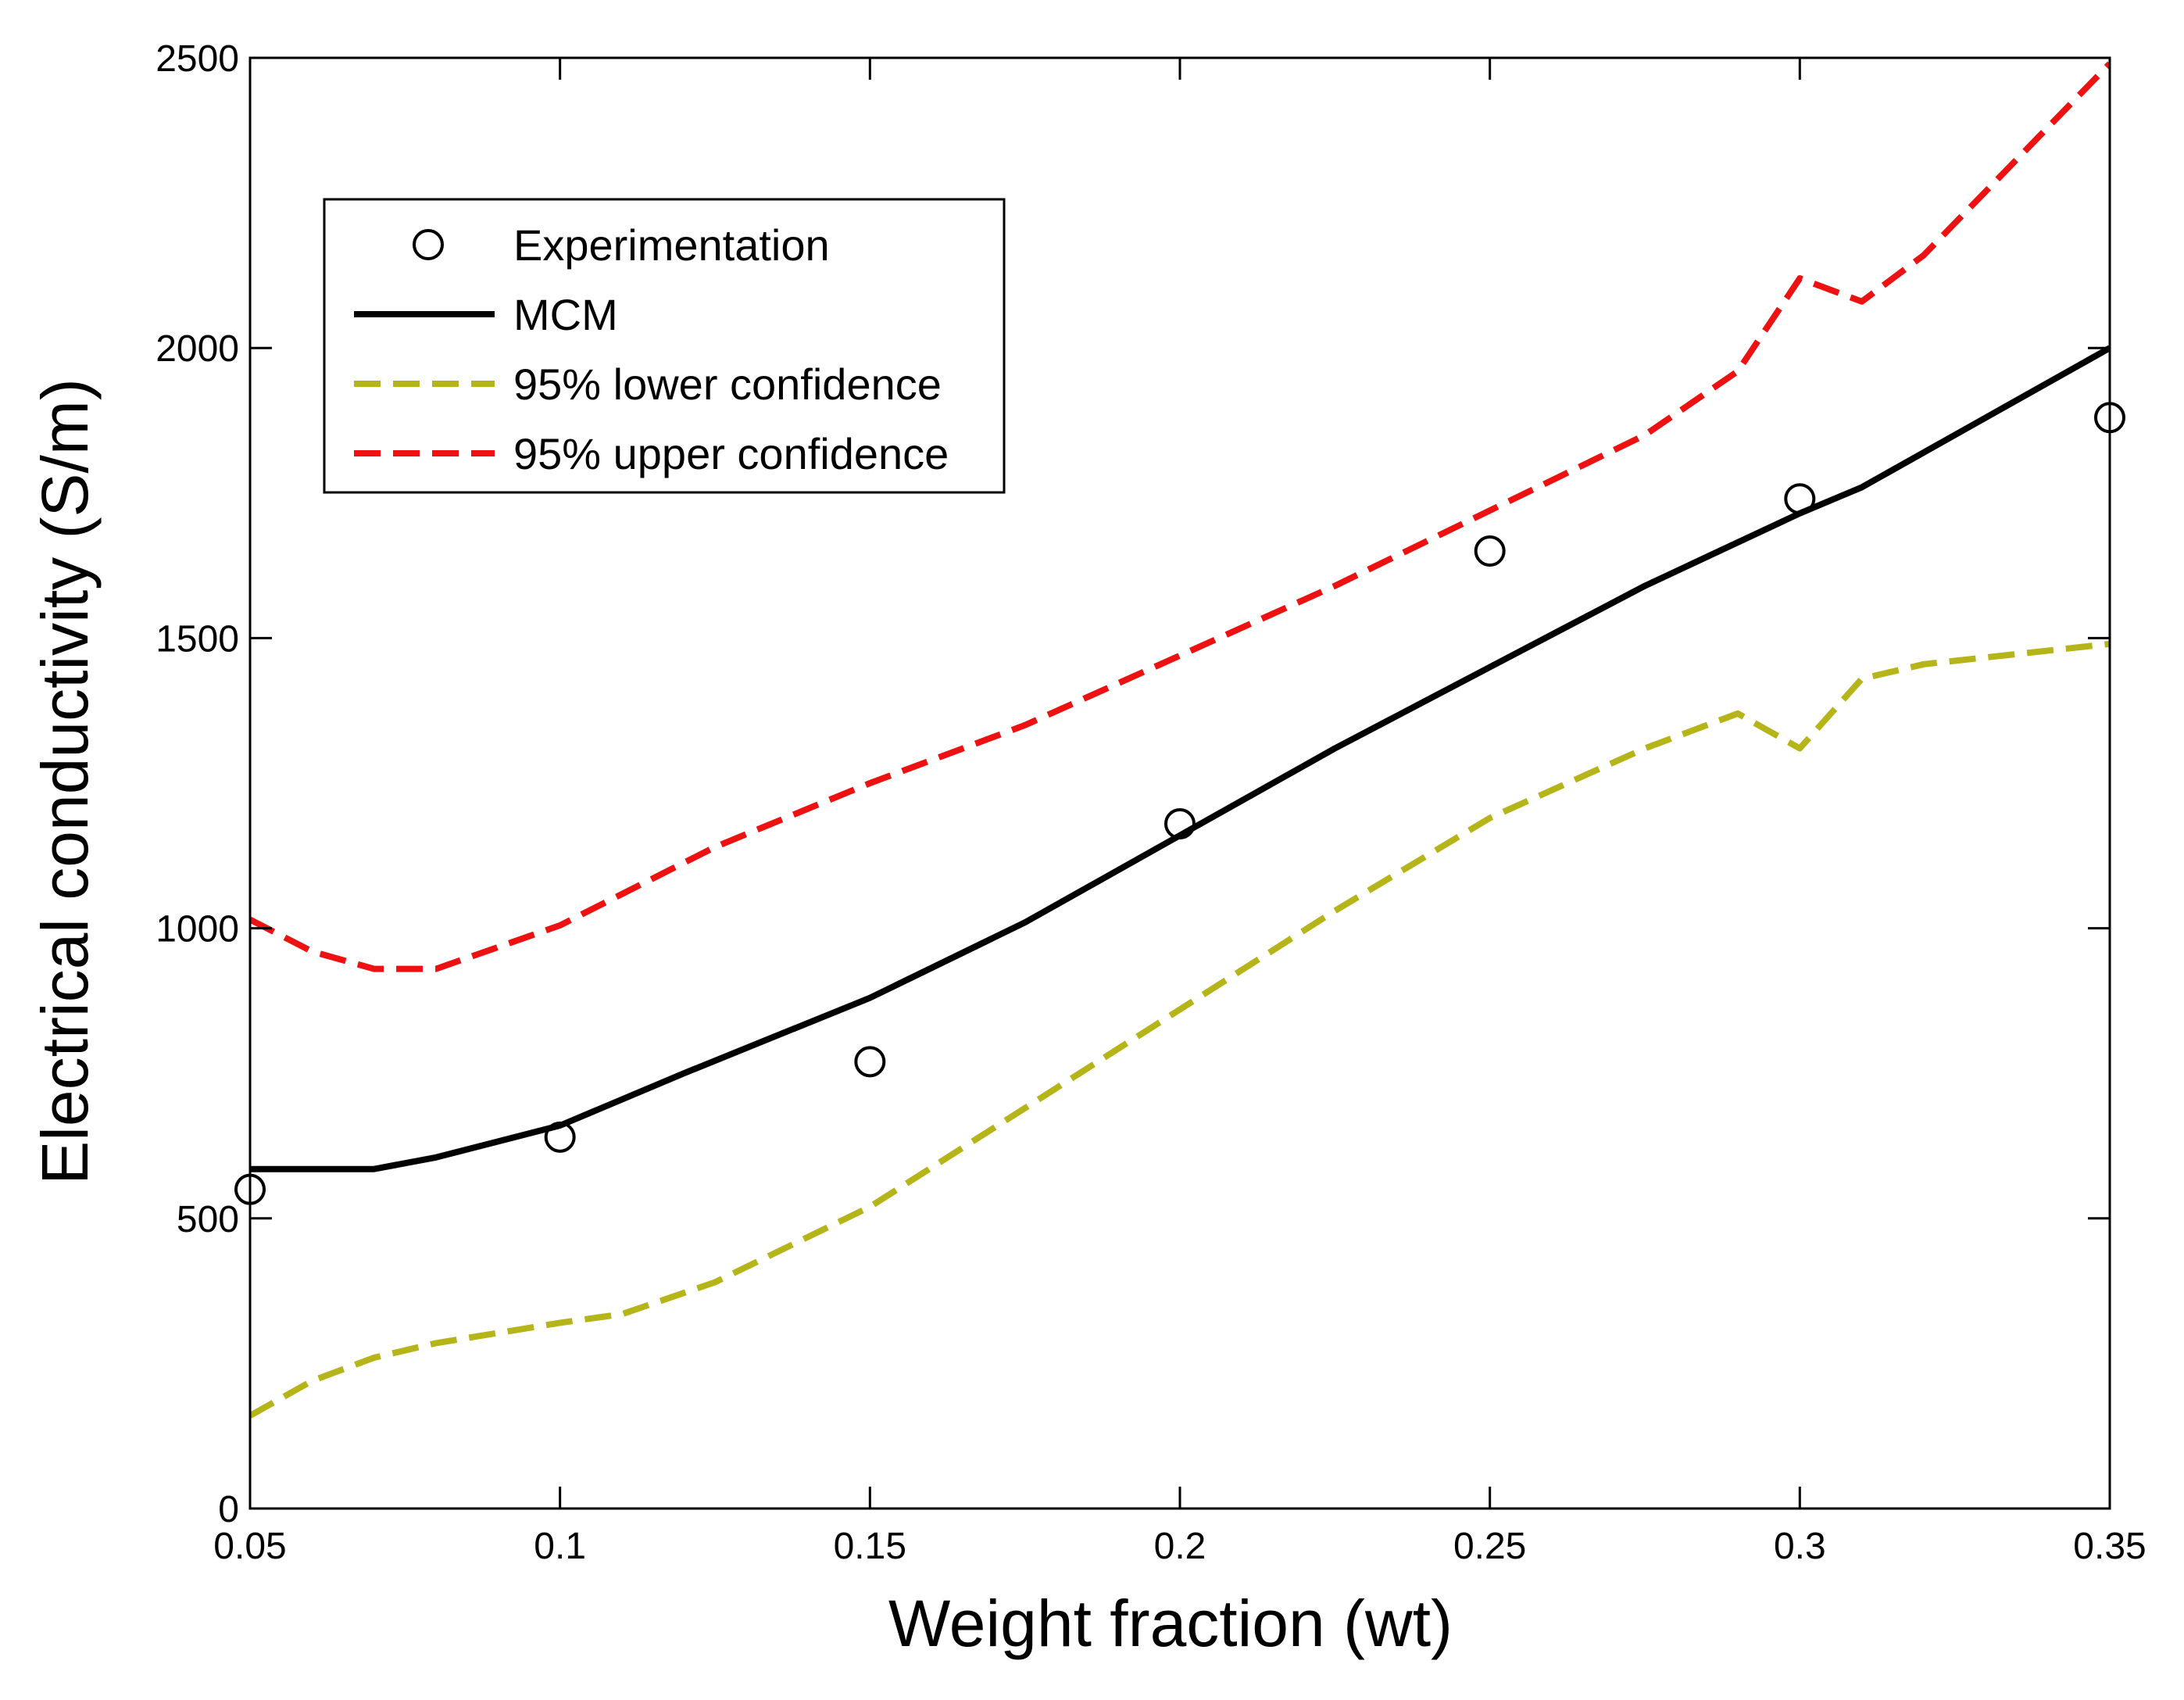 The width and height of the screenshot is (2184, 1700). What do you see at coordinates (565, 314) in the screenshot?
I see `legend-label-mcm: MCM` at bounding box center [565, 314].